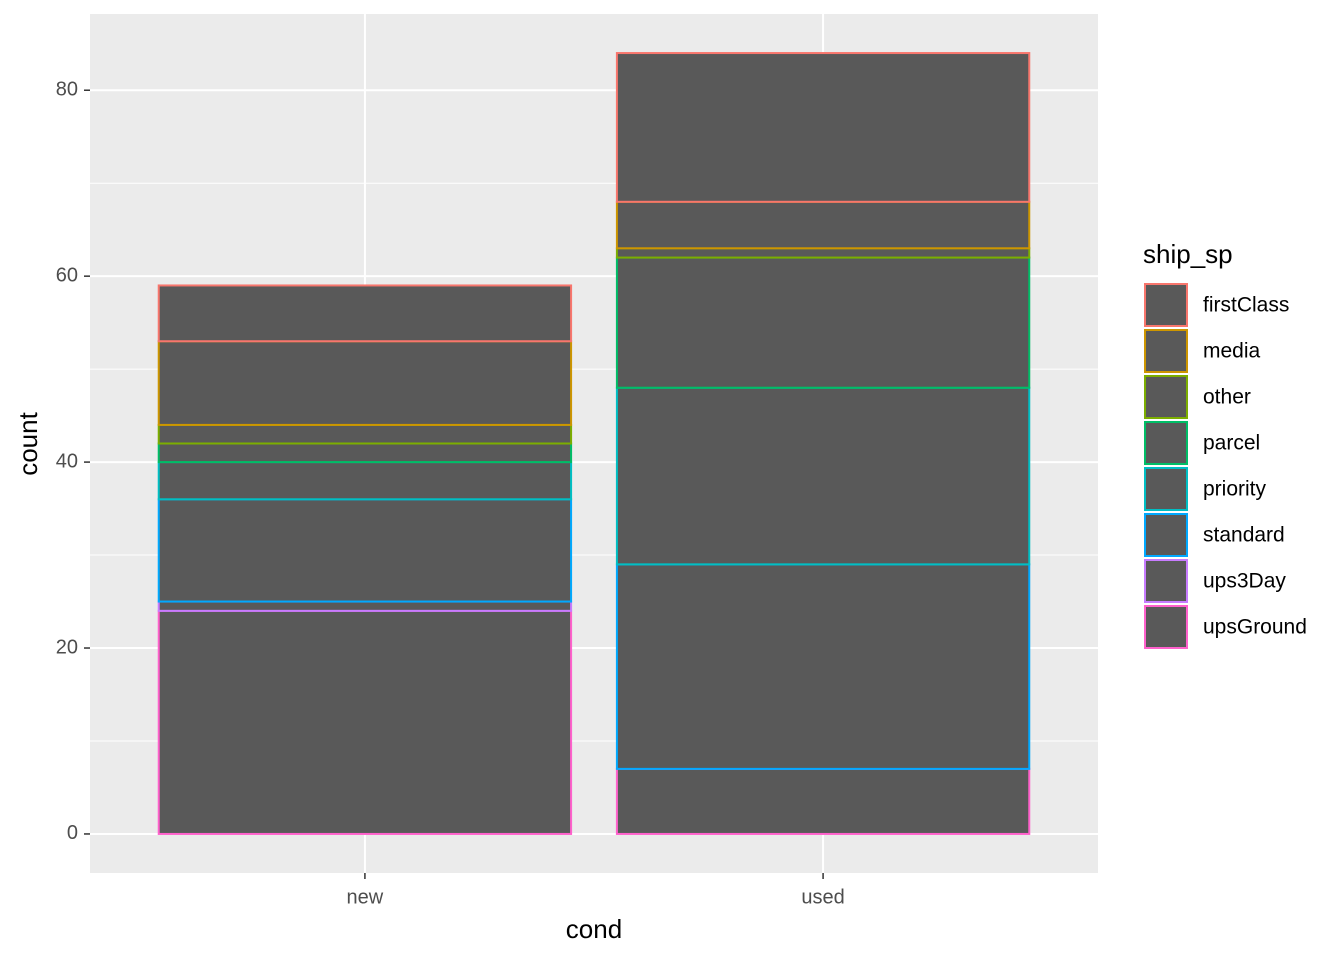  I want to click on y-tick-label: 60, so click(67, 275).